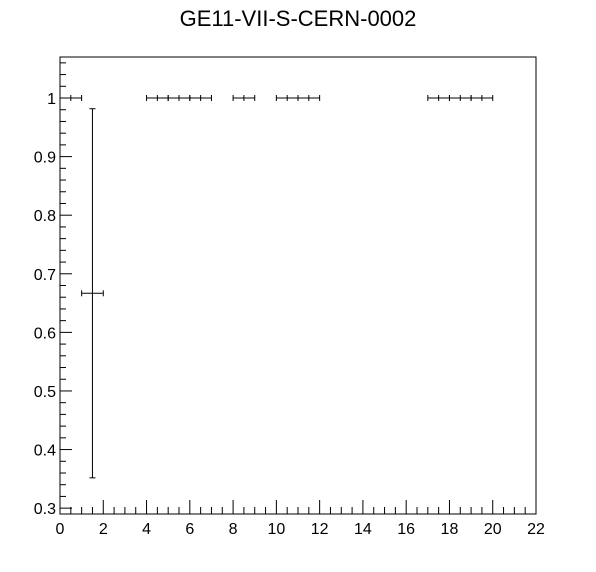  What do you see at coordinates (45, 158) in the screenshot?
I see `y-tick-label: 0.9` at bounding box center [45, 158].